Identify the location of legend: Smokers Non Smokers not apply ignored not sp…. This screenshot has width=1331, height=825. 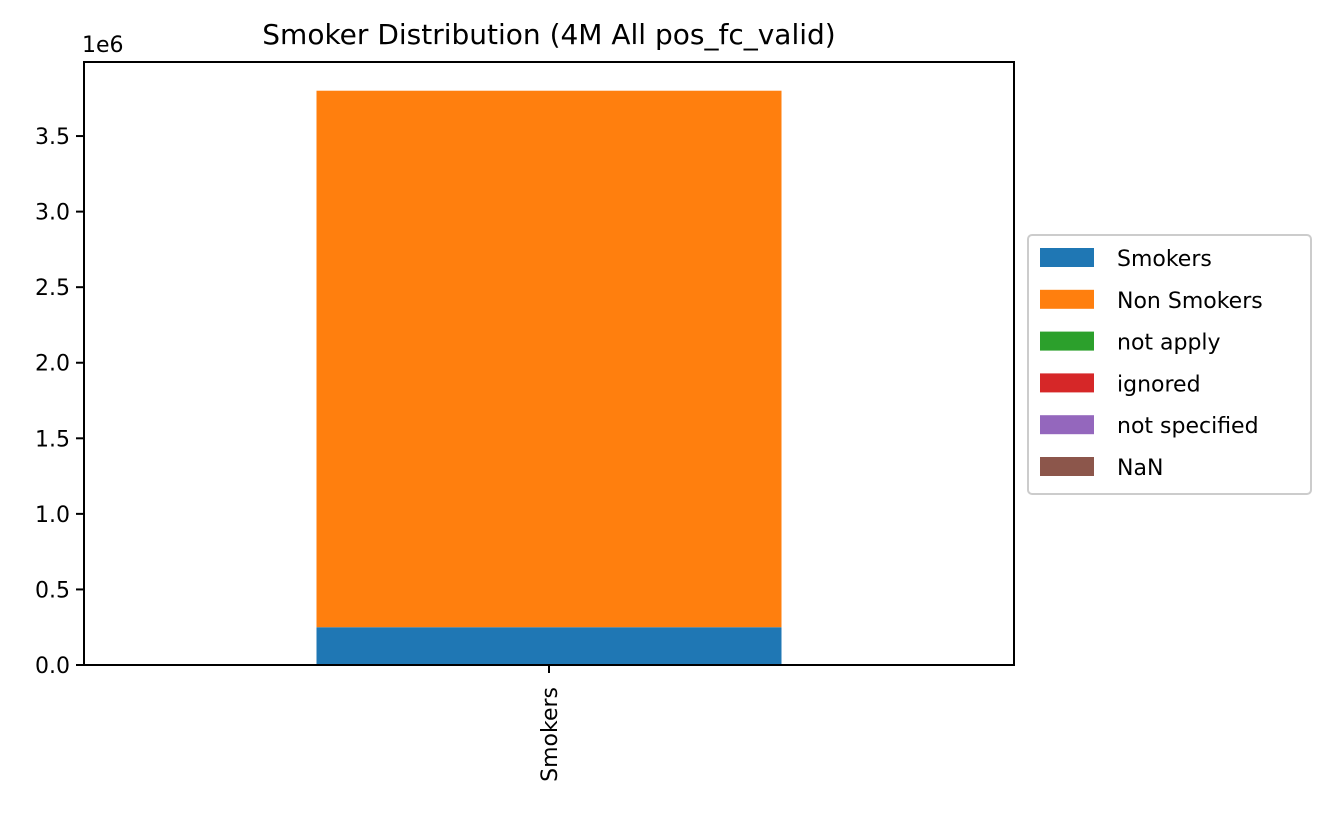
(1169, 364).